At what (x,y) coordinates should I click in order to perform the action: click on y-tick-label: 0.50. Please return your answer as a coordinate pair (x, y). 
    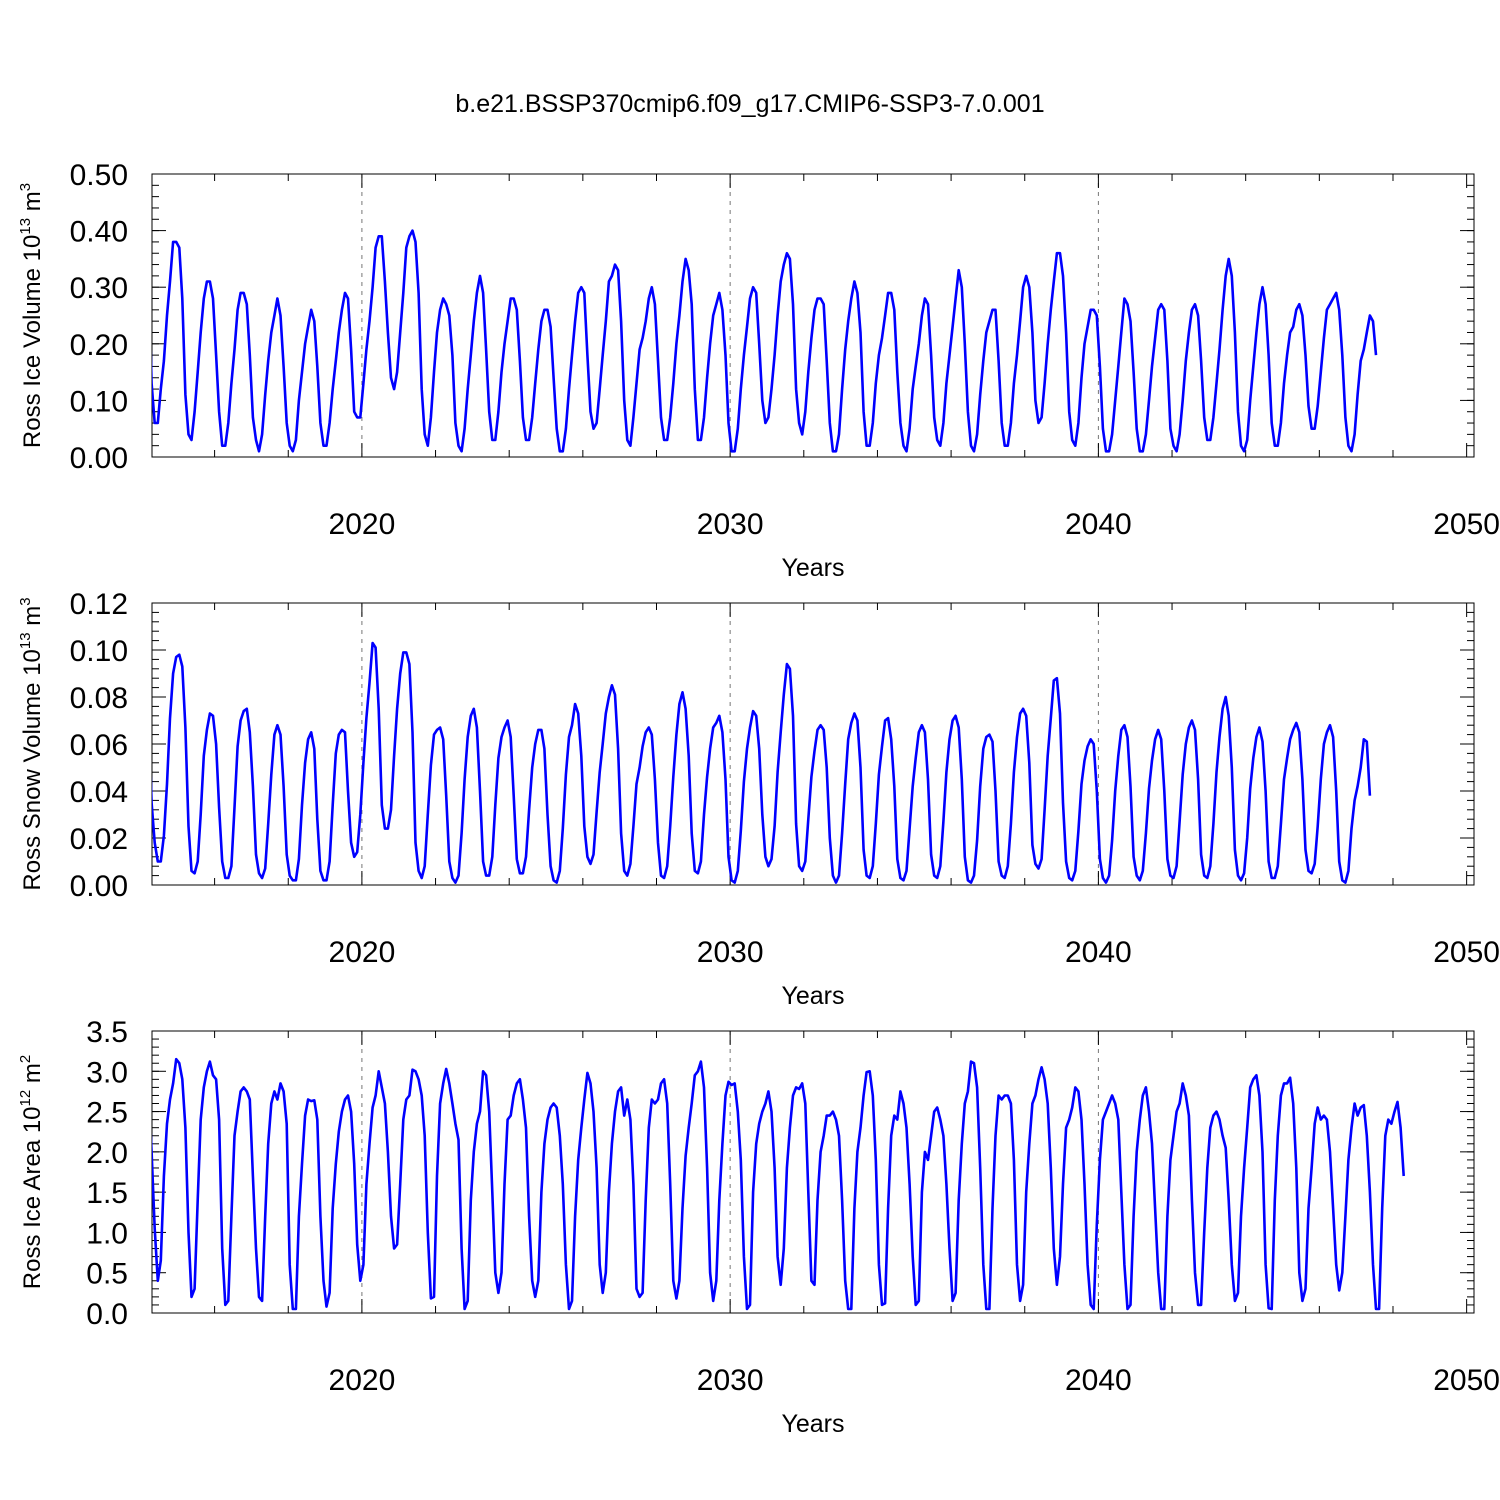
    Looking at the image, I should click on (99, 175).